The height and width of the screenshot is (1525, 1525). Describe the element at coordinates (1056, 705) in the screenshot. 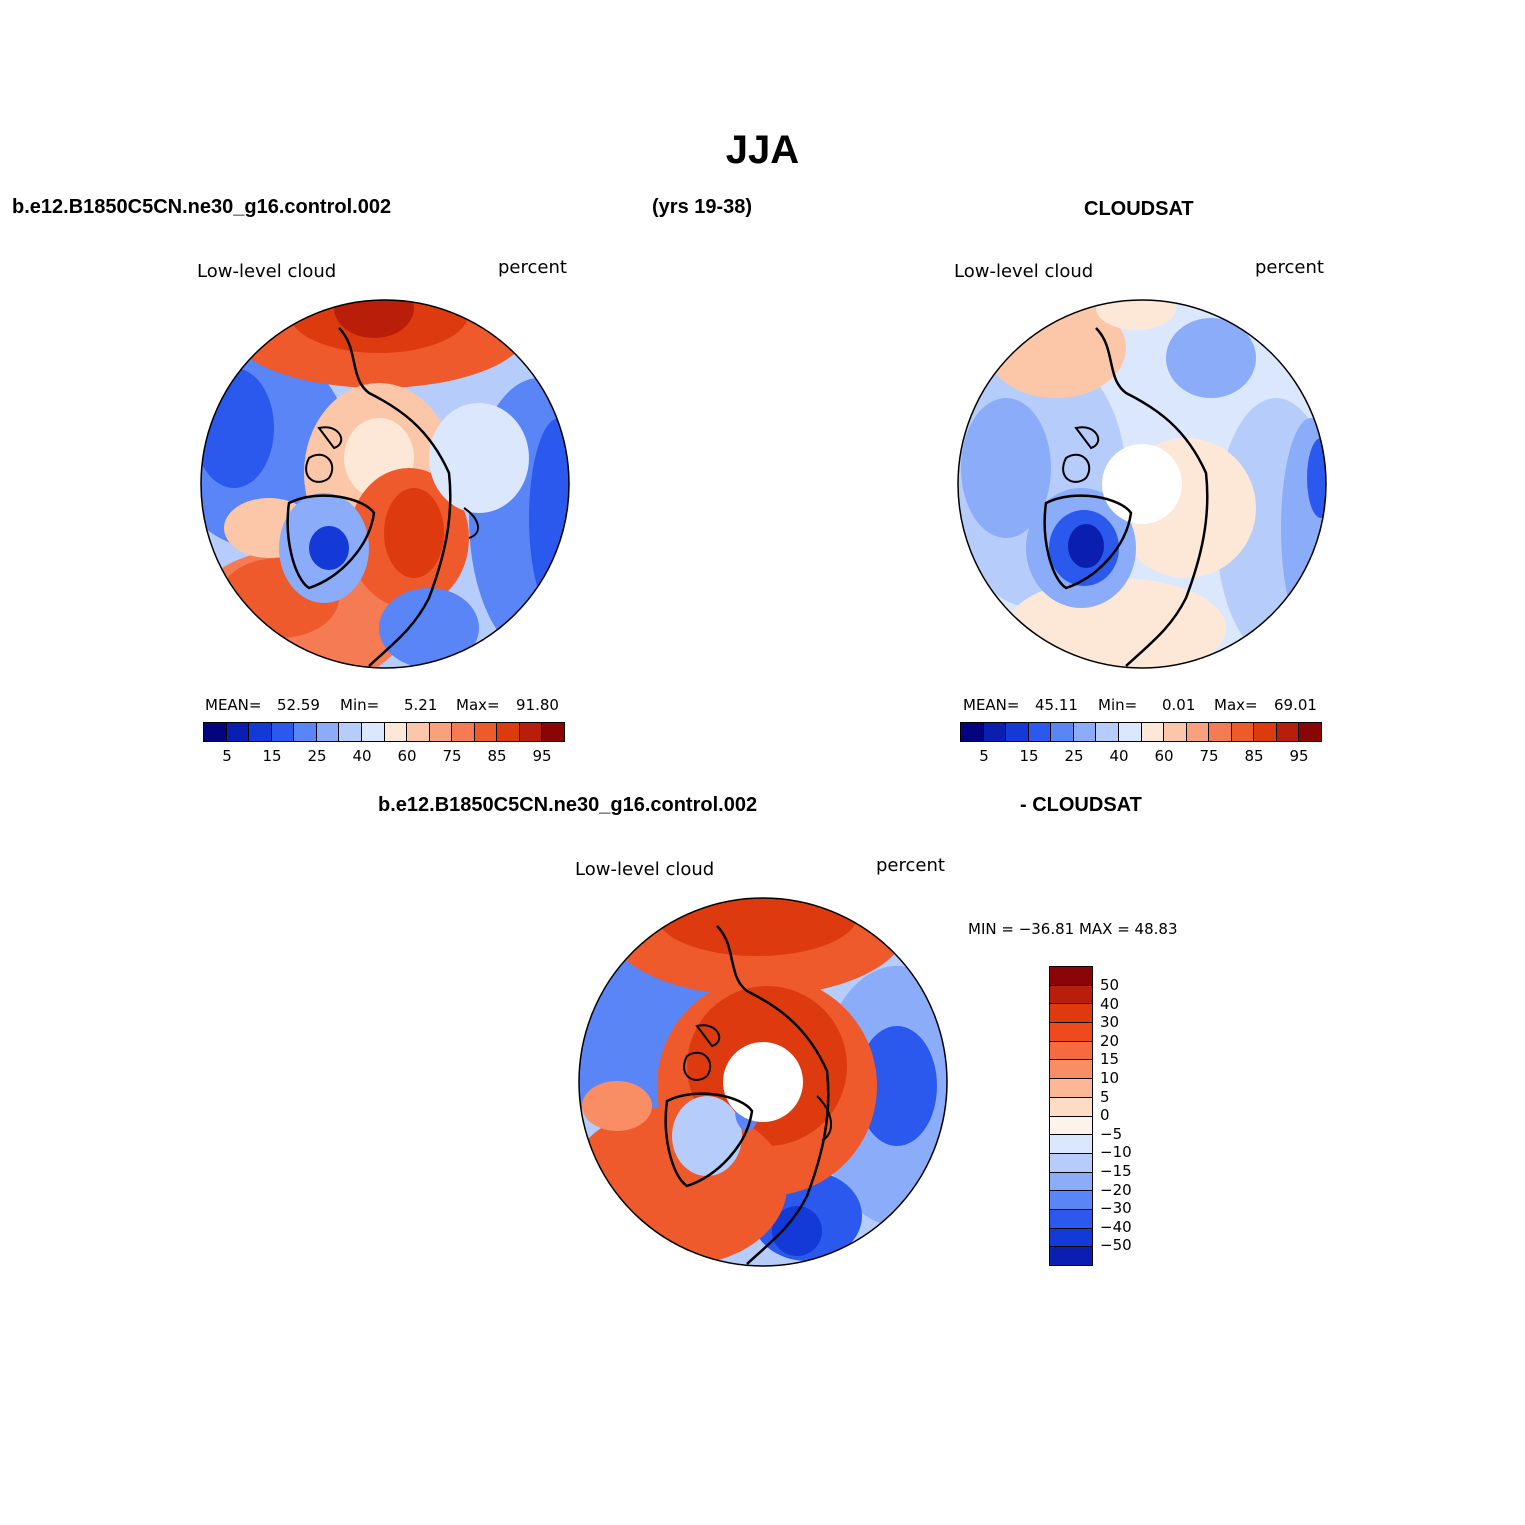

I see `obs-mean-value: 45.11` at that location.